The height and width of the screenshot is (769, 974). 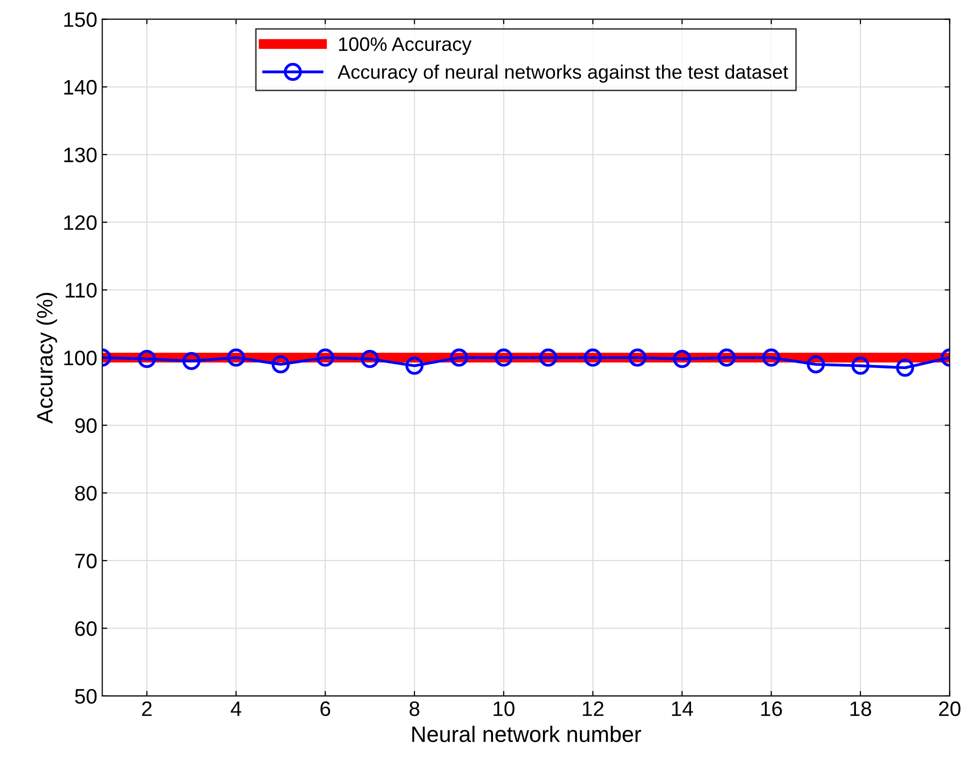 What do you see at coordinates (80, 19) in the screenshot?
I see `y-tick-label: 150` at bounding box center [80, 19].